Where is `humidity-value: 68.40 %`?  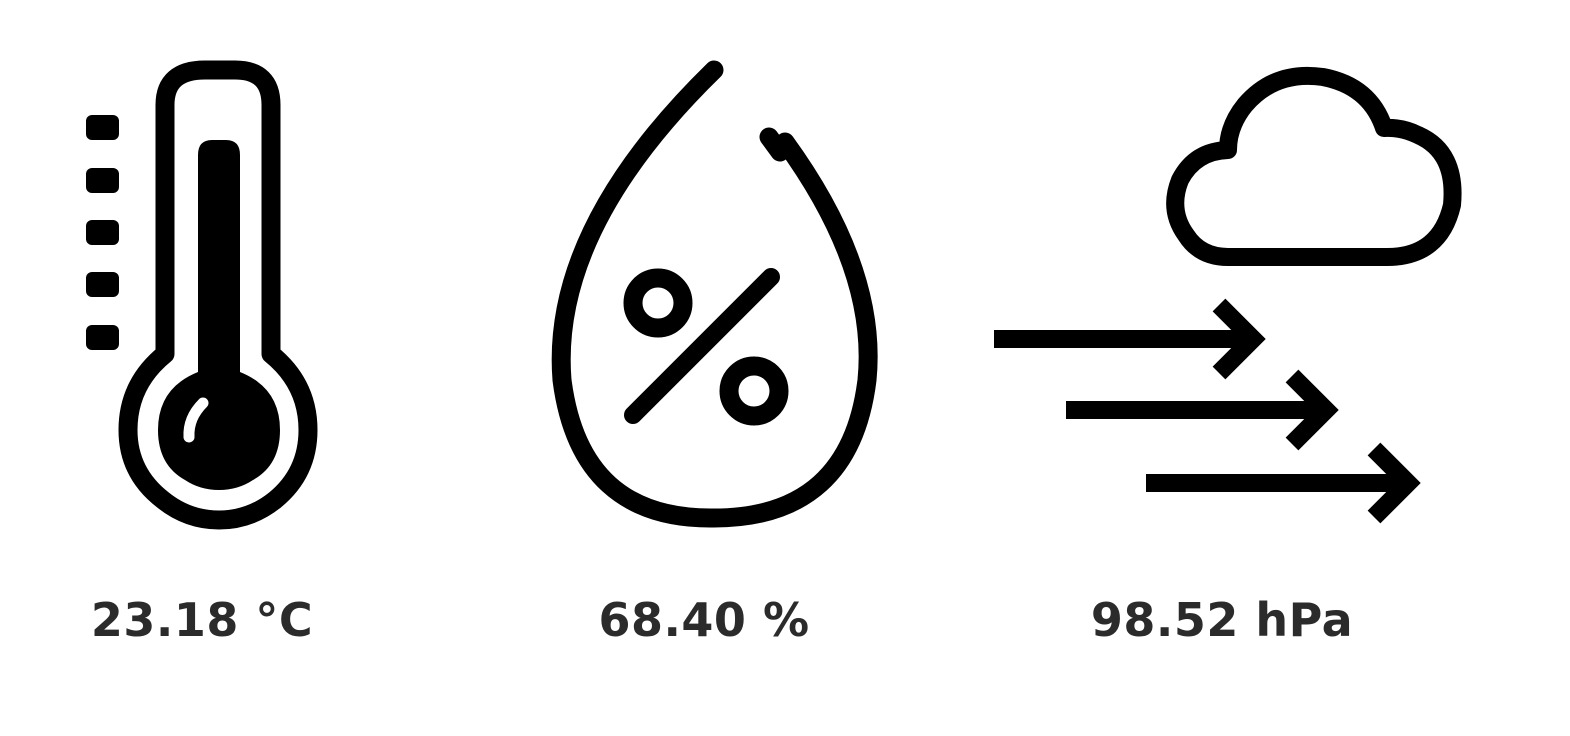
humidity-value: 68.40 % is located at coordinates (704, 620).